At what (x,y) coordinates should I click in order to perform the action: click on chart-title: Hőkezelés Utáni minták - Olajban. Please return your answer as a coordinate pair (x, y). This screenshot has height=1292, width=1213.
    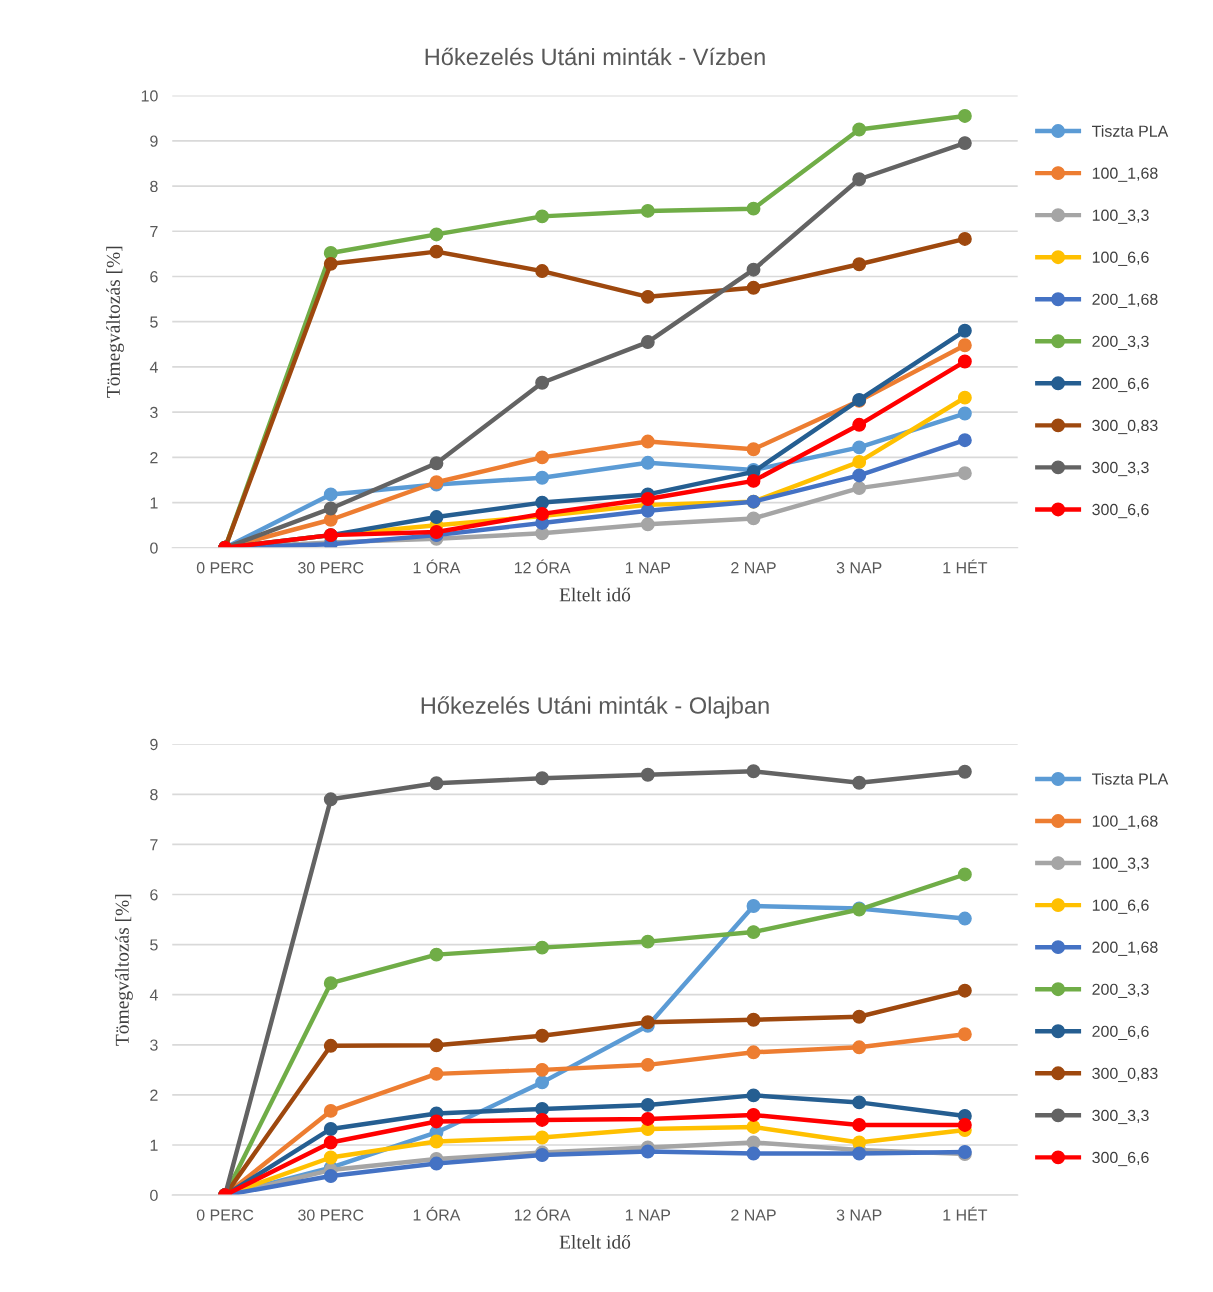
    Looking at the image, I should click on (595, 707).